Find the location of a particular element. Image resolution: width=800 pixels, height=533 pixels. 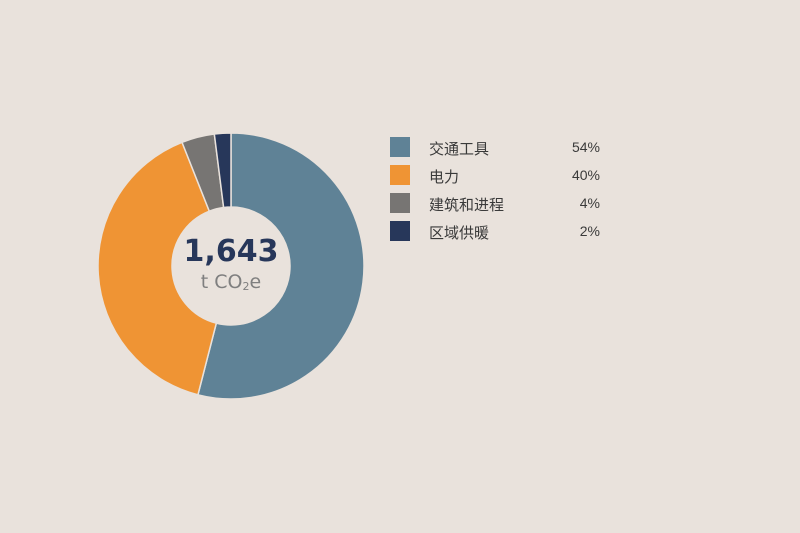

legend-label: 建筑和进程 is located at coordinates (467, 205).